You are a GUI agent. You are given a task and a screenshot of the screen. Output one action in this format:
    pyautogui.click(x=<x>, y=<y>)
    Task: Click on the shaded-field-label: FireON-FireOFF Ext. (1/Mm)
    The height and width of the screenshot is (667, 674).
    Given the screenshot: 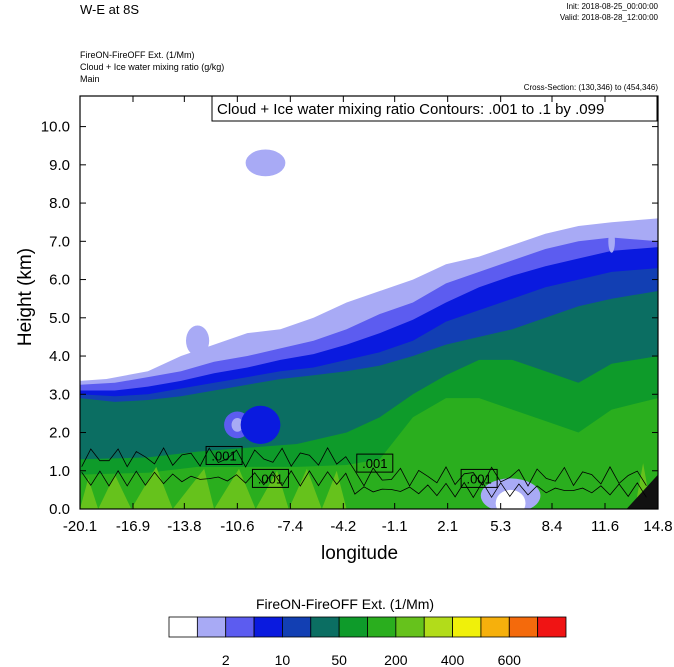 What is the action you would take?
    pyautogui.click(x=137, y=55)
    